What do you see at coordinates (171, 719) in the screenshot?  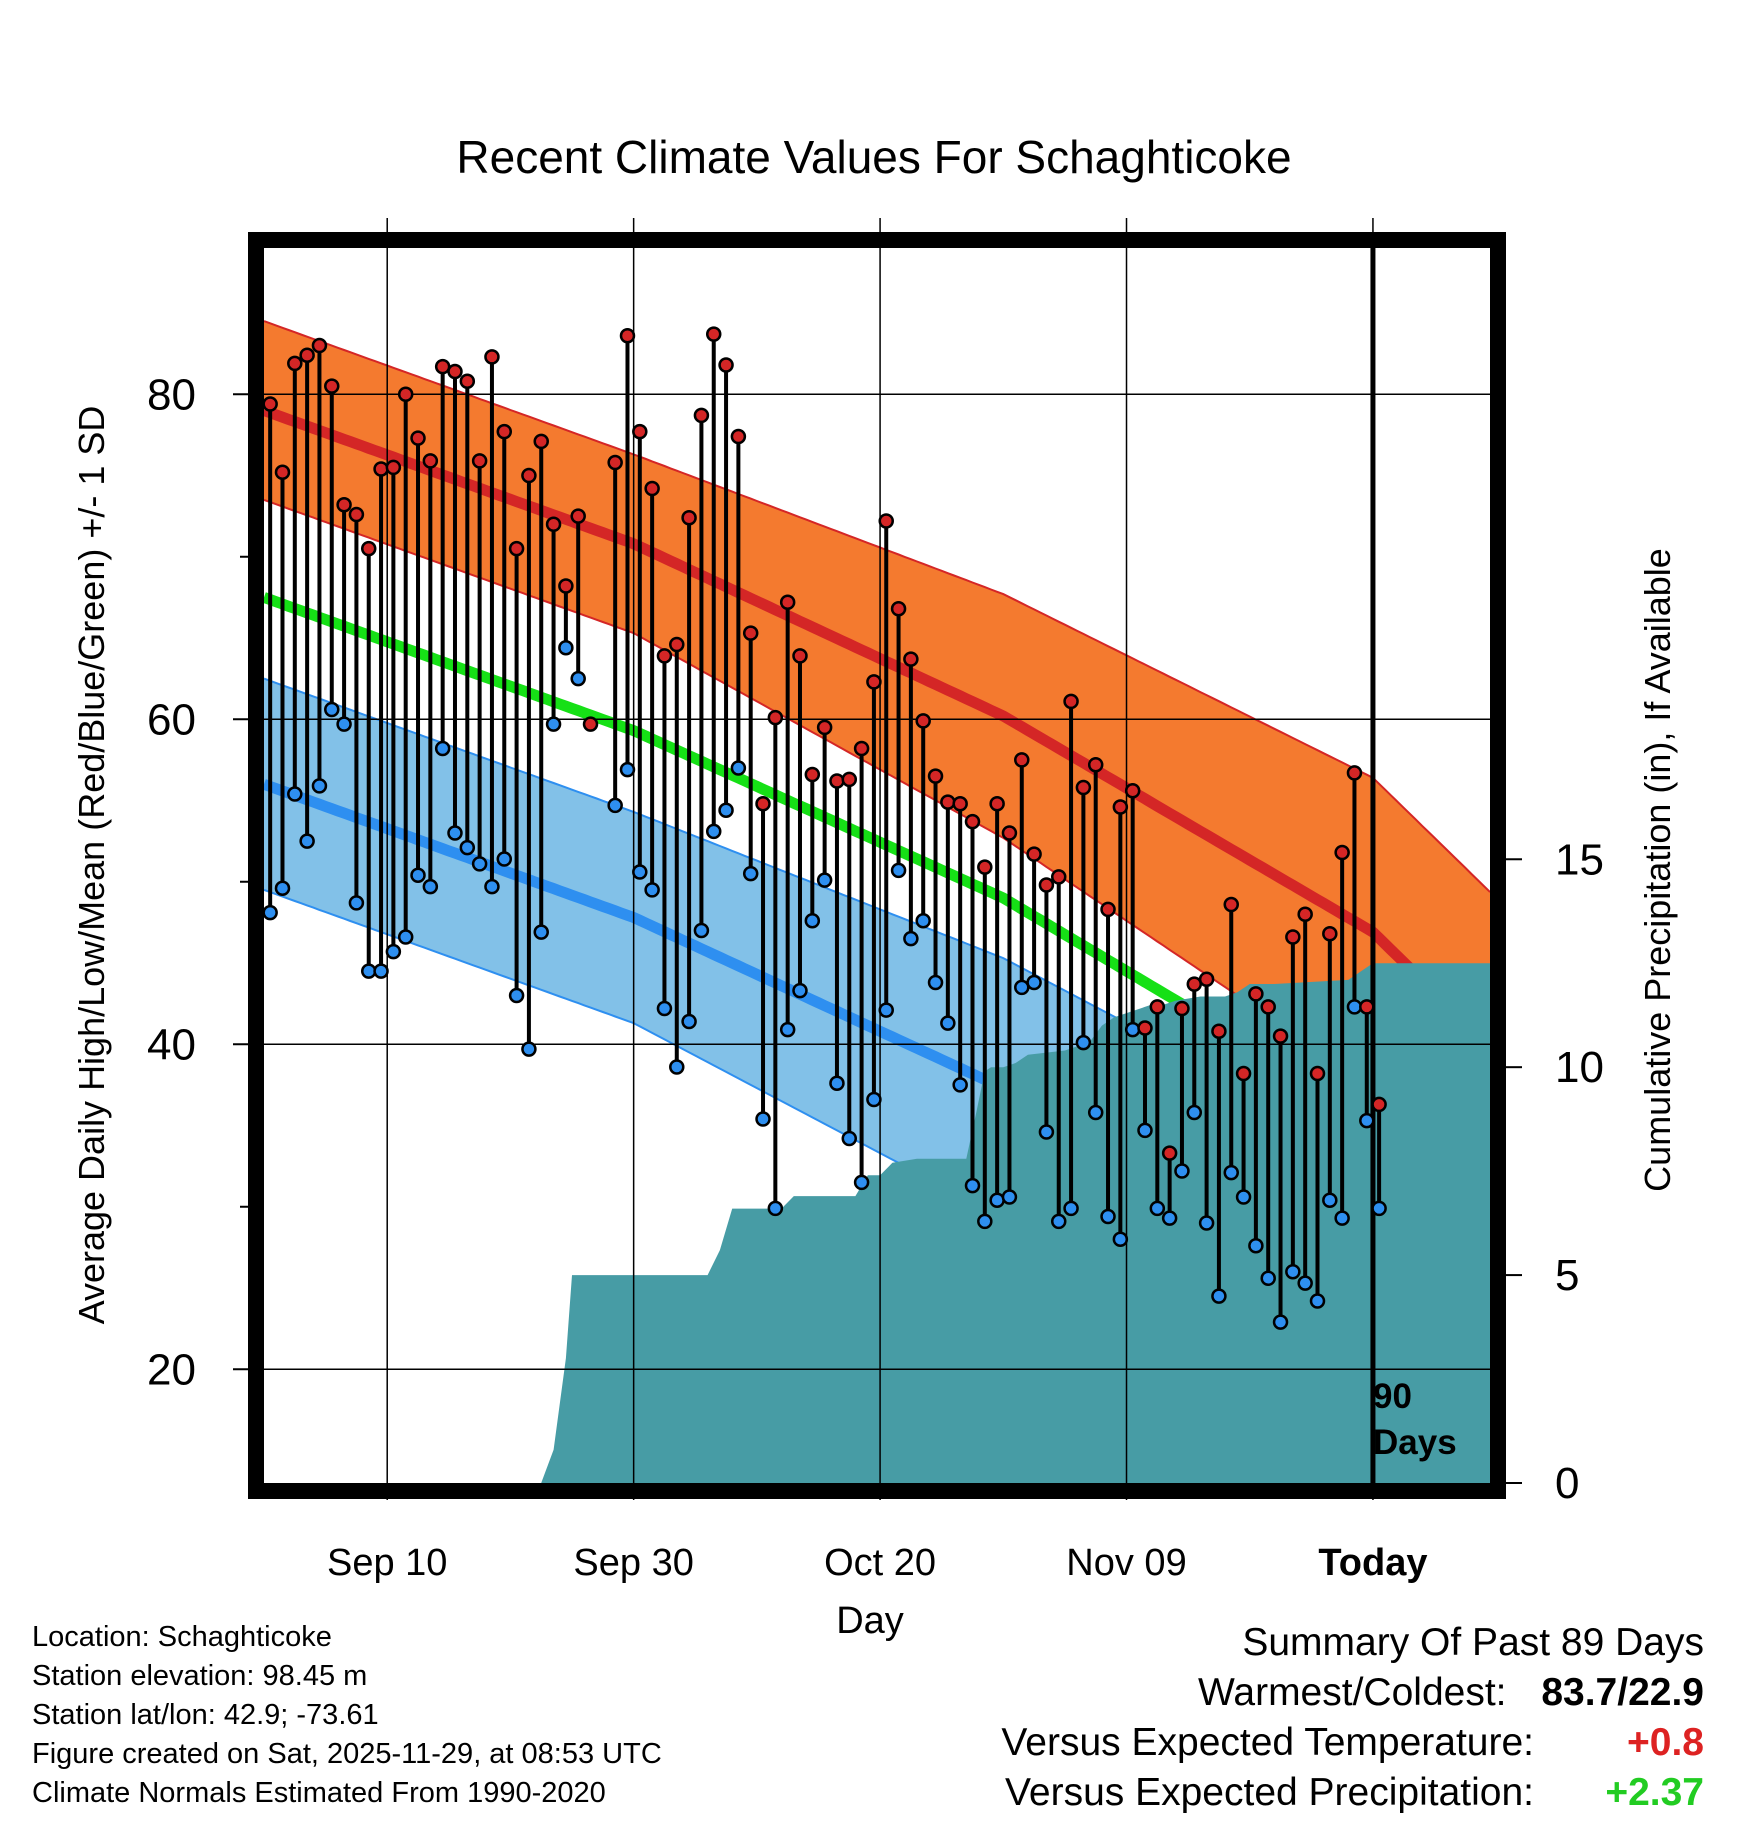 I see `y-tick-label-left: 60` at bounding box center [171, 719].